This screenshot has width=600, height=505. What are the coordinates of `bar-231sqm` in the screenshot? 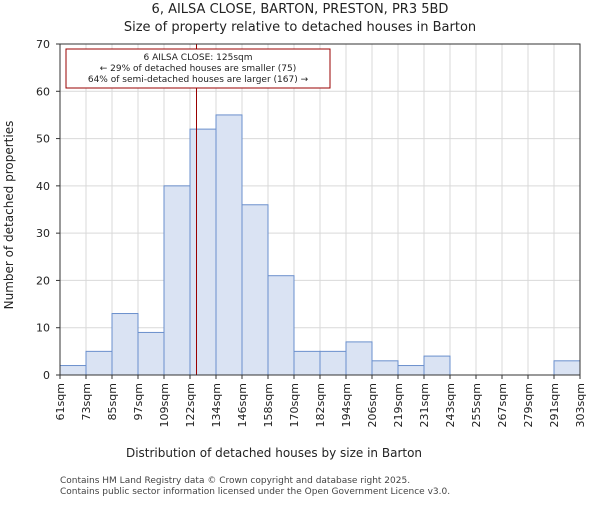 It's located at (437, 365).